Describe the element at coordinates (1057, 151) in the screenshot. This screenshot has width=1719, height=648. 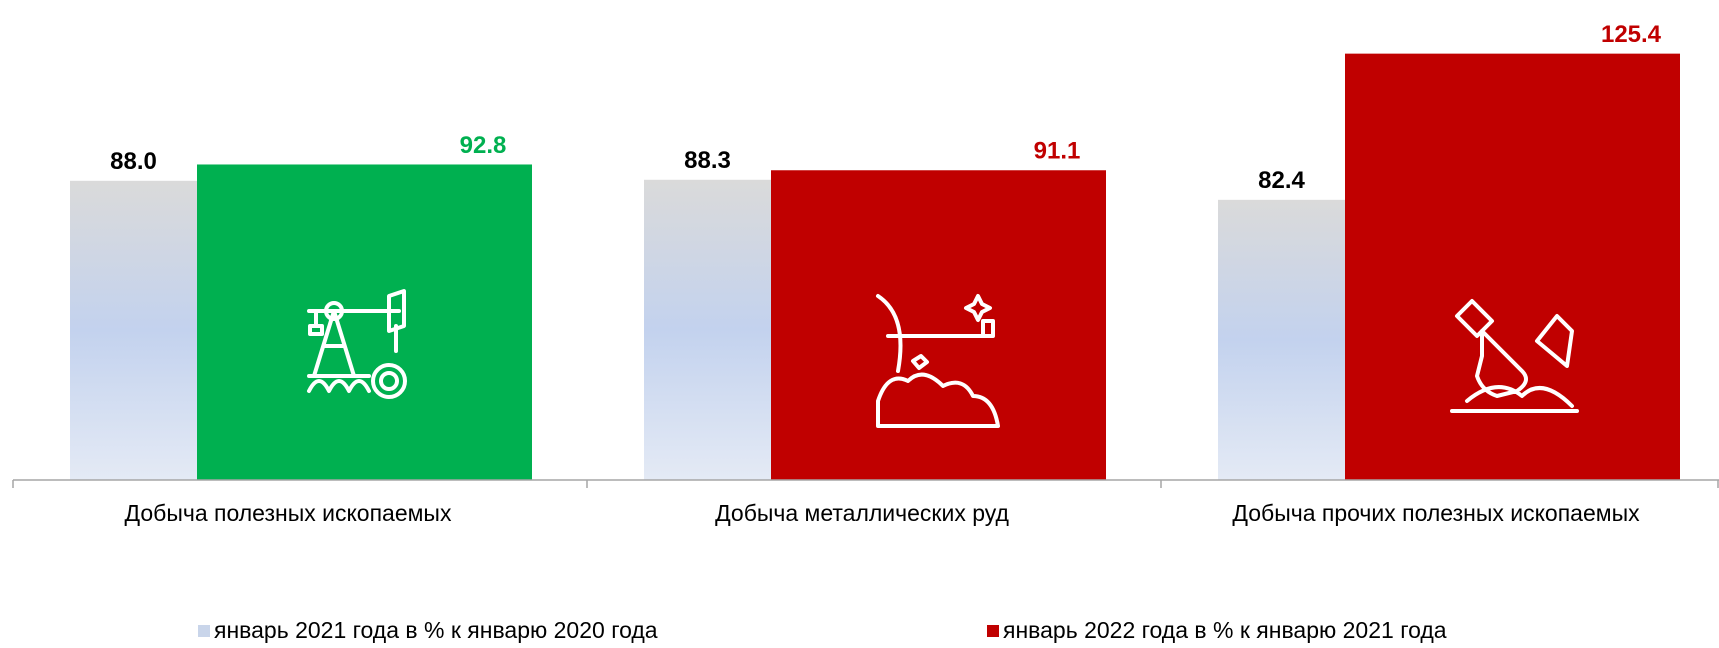
I see `data-label: 91.1` at that location.